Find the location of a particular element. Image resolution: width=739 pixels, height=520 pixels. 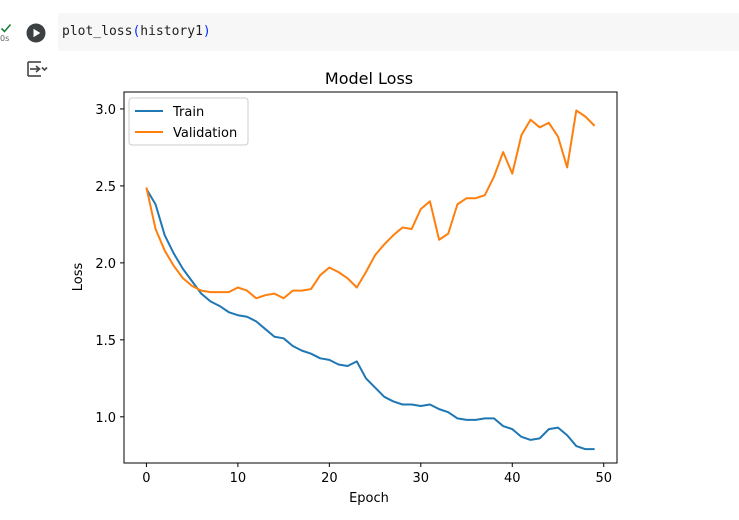

code-function-name: plot_loss is located at coordinates (97, 31).